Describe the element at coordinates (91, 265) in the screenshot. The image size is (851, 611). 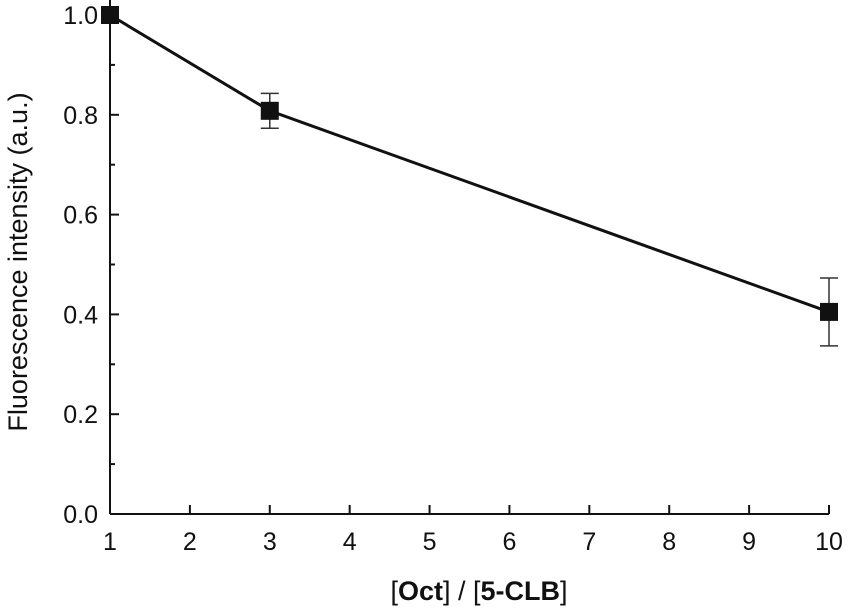
I see `y-axis-ticks: 0.0 0.2 0.4 0.6 0.8 1.0` at that location.